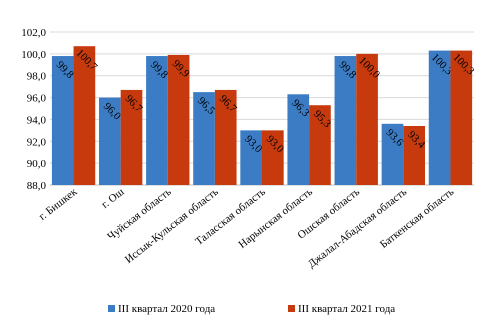 The image size is (477, 322). What do you see at coordinates (37, 120) in the screenshot?
I see `y-tick-label: 94,0` at bounding box center [37, 120].